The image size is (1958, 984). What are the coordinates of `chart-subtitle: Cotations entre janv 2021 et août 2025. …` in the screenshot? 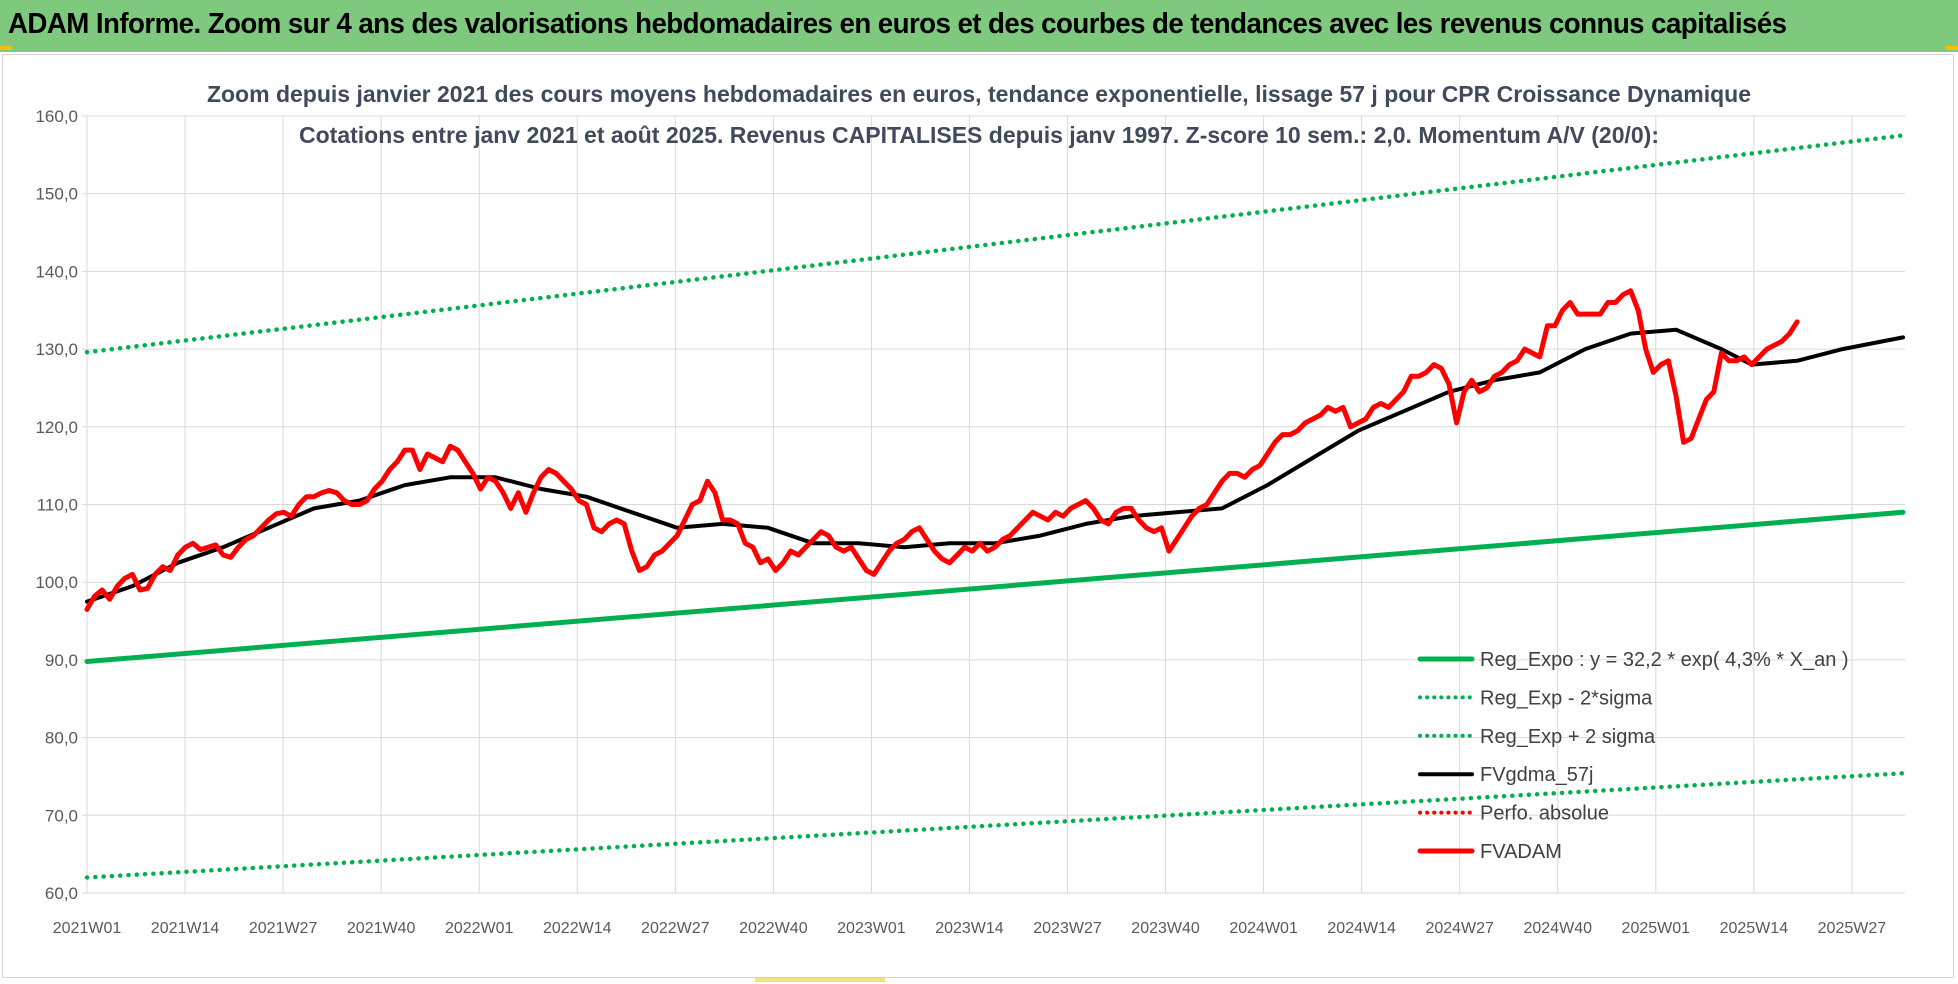 It's located at (979, 135).